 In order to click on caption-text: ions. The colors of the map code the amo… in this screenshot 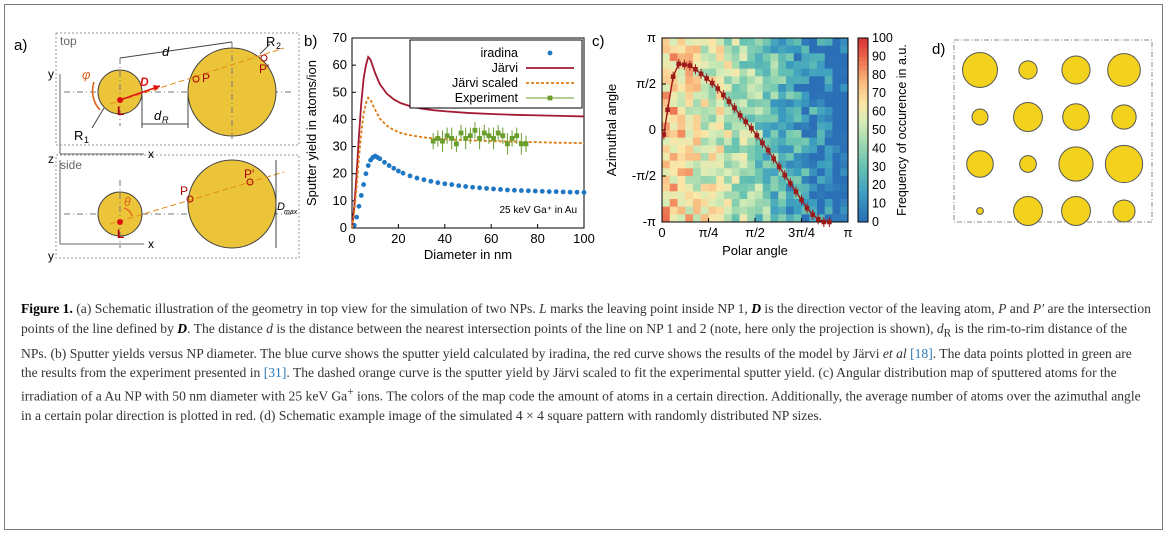, I will do `click(581, 405)`.